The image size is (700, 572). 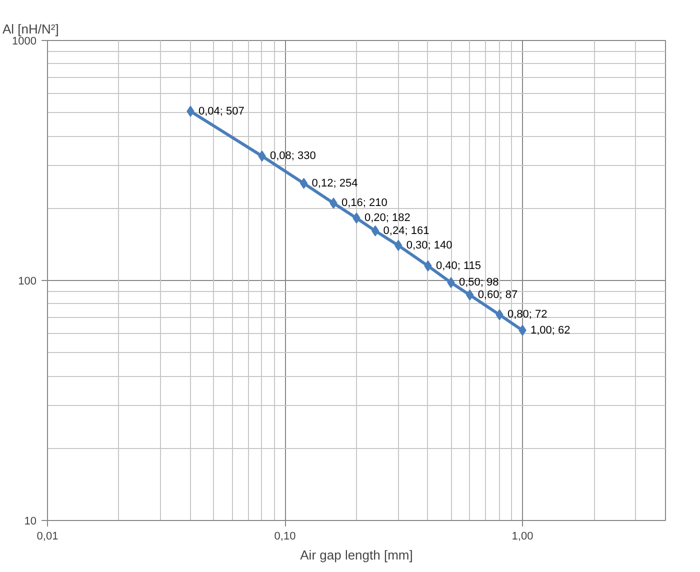 What do you see at coordinates (24, 42) in the screenshot?
I see `y-tick-label: 1000` at bounding box center [24, 42].